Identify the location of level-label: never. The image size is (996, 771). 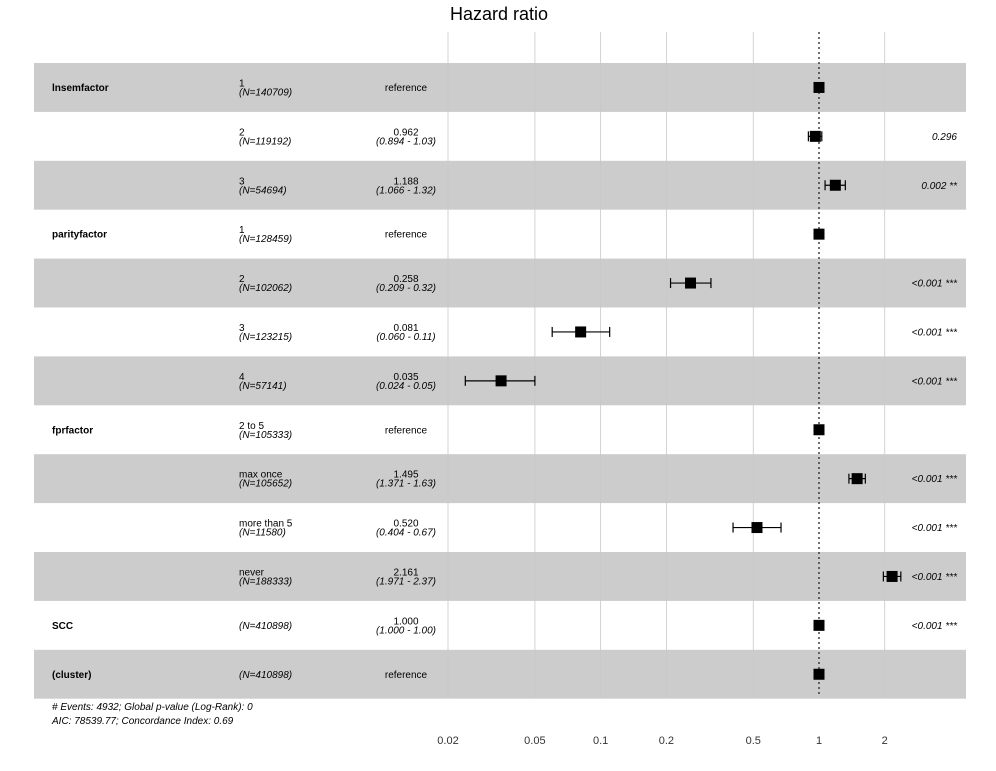
(252, 572).